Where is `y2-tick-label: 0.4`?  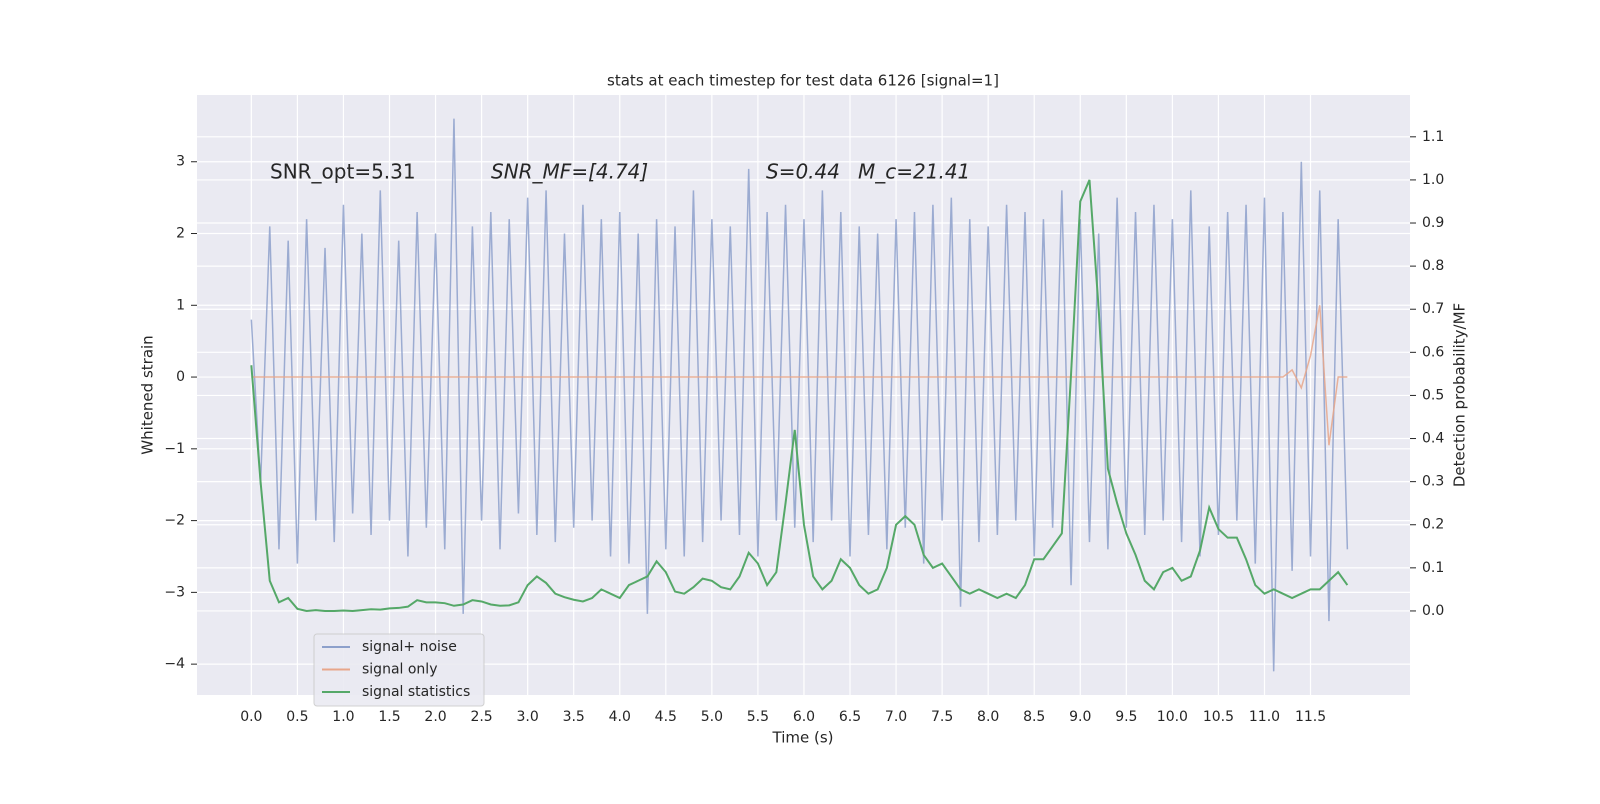 y2-tick-label: 0.4 is located at coordinates (1433, 439).